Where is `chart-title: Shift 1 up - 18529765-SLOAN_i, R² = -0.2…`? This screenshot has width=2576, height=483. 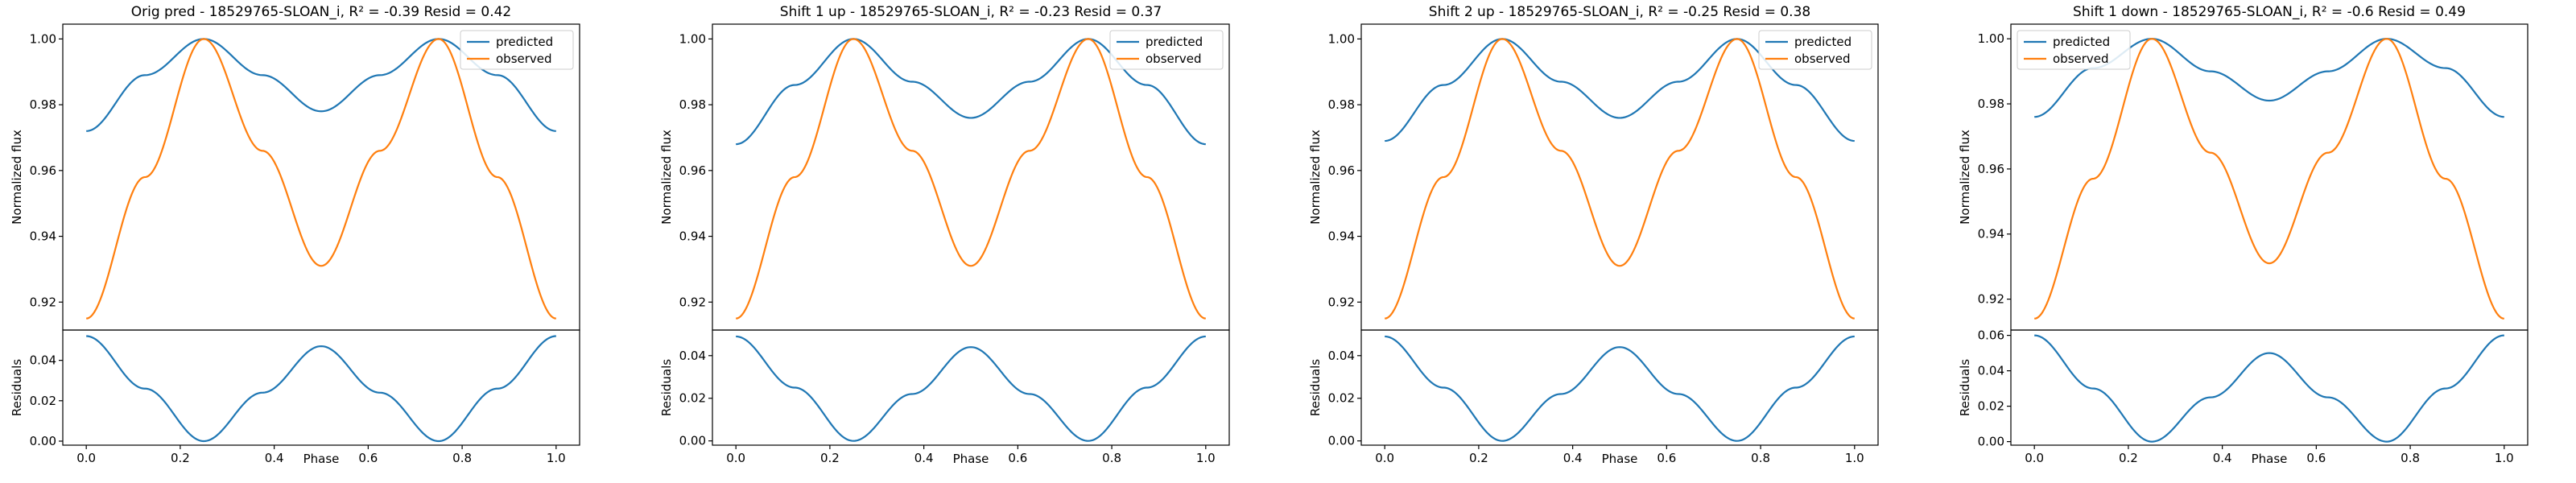
chart-title: Shift 1 up - 18529765-SLOAN_i, R² = -0.2… is located at coordinates (971, 12).